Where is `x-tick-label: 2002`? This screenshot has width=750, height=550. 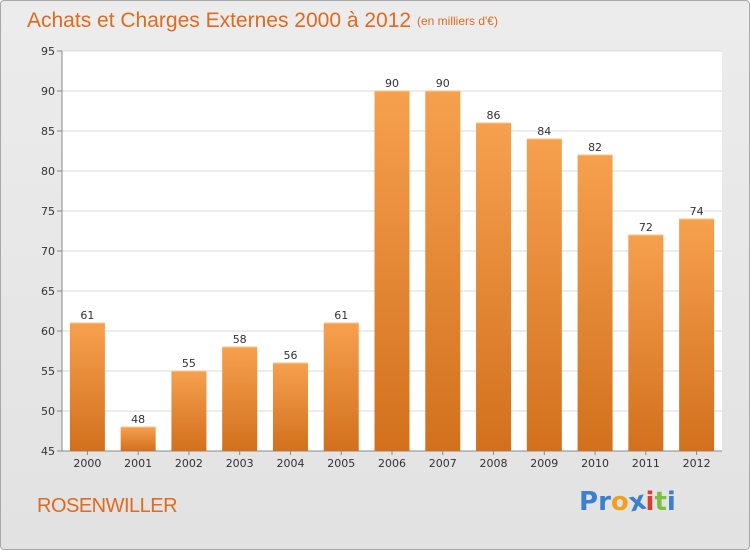 x-tick-label: 2002 is located at coordinates (189, 463).